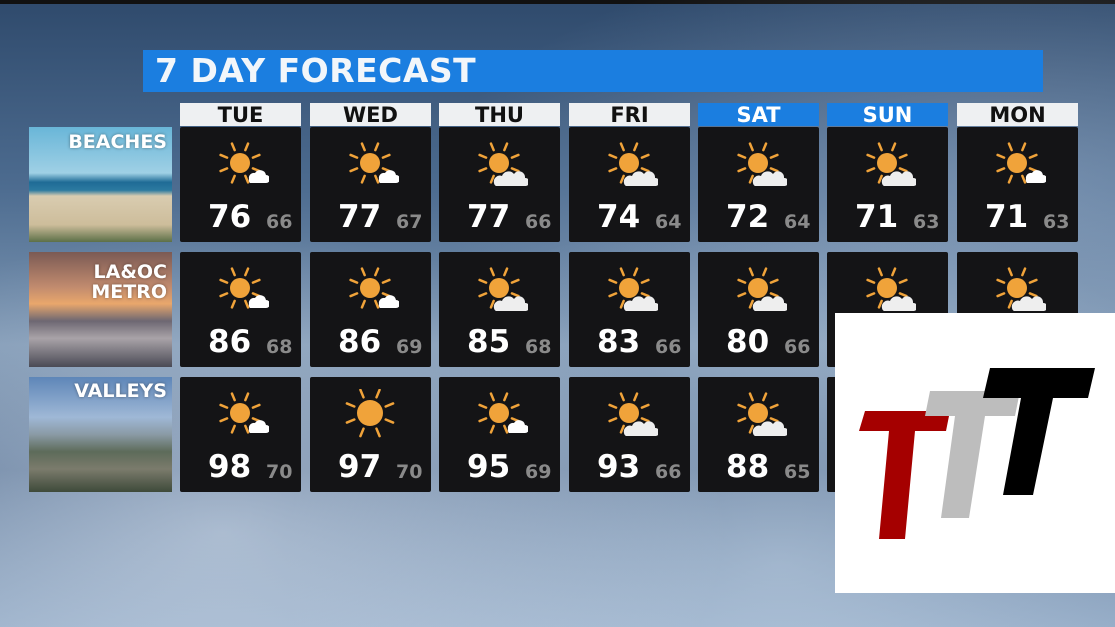 The image size is (1115, 627). I want to click on low-temp: 65, so click(797, 472).